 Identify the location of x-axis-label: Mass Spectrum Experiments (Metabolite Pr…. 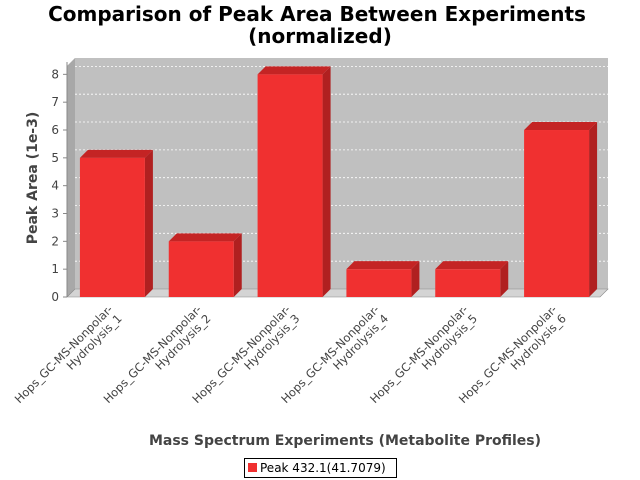
(345, 441).